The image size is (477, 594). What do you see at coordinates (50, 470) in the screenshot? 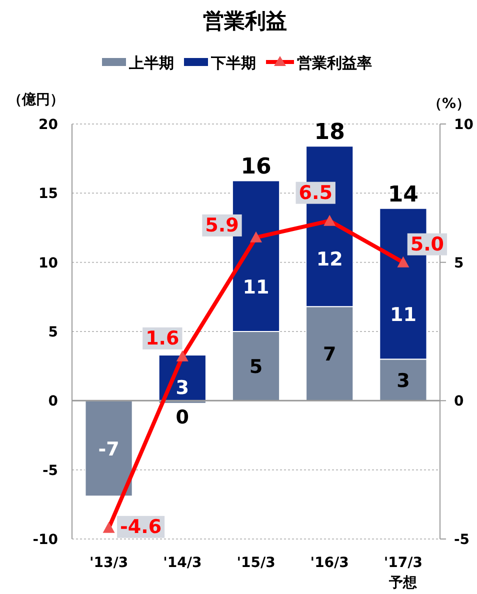
I see `y-tick-label: -5` at bounding box center [50, 470].